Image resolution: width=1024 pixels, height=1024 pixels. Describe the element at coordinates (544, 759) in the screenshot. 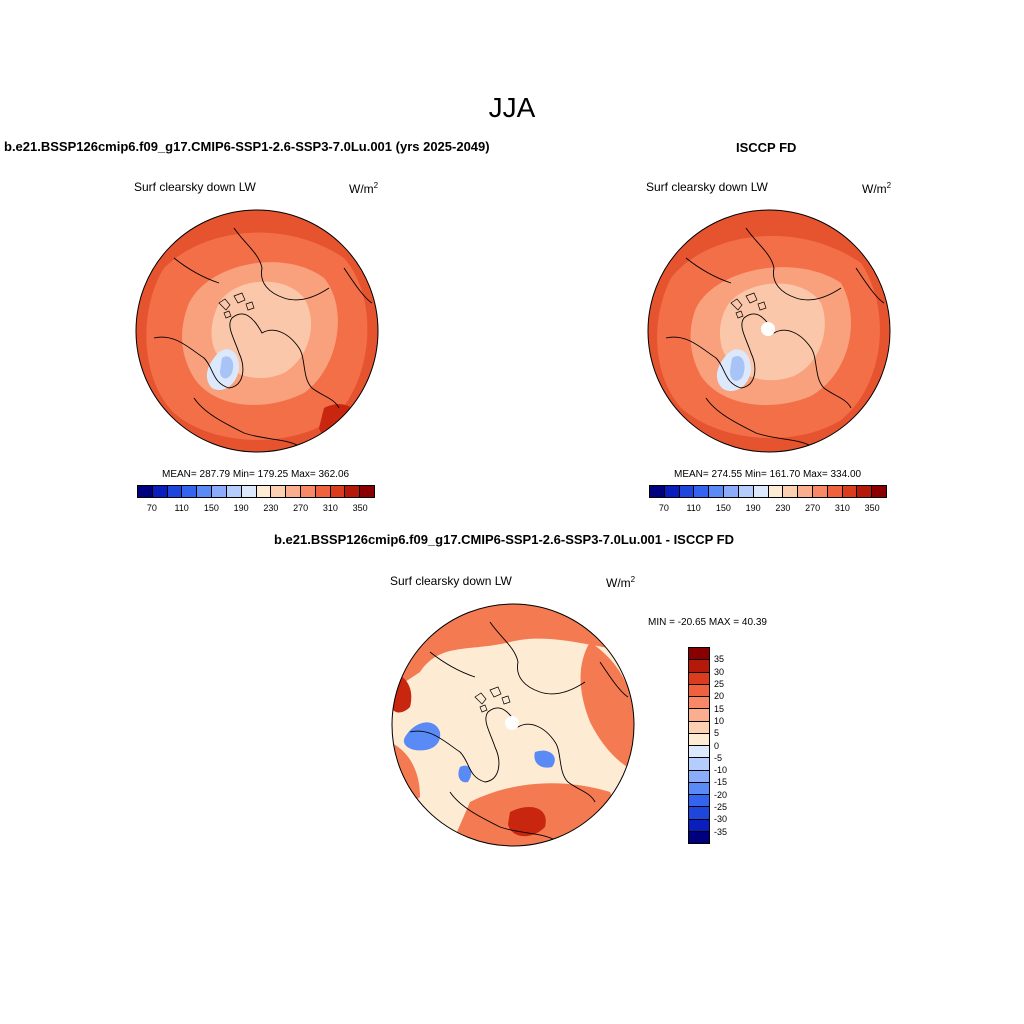

I see `diff-cool-siberia` at that location.